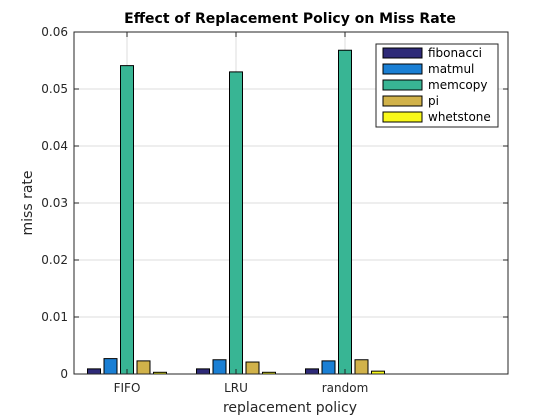 This screenshot has width=560, height=420. I want to click on bar-matmul-LRU, so click(219, 367).